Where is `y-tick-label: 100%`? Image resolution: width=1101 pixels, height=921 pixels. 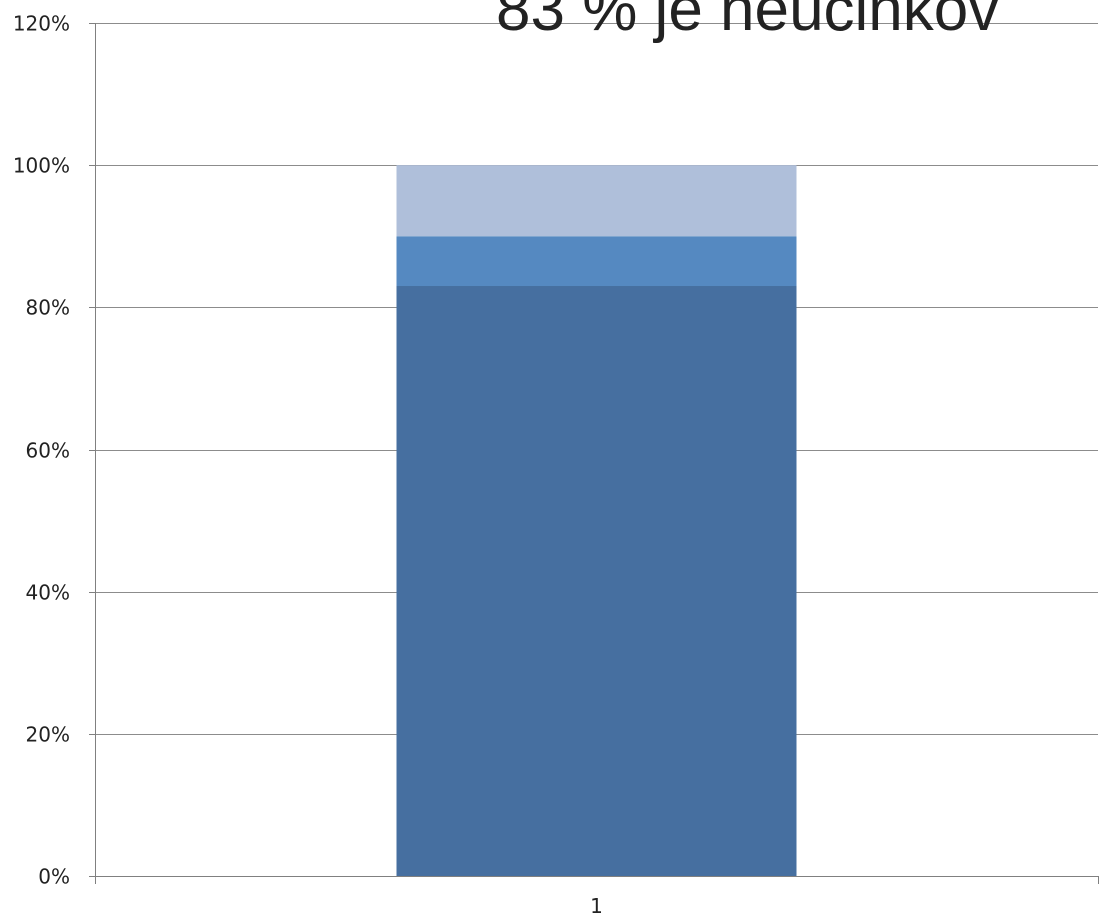
y-tick-label: 100% is located at coordinates (41, 166).